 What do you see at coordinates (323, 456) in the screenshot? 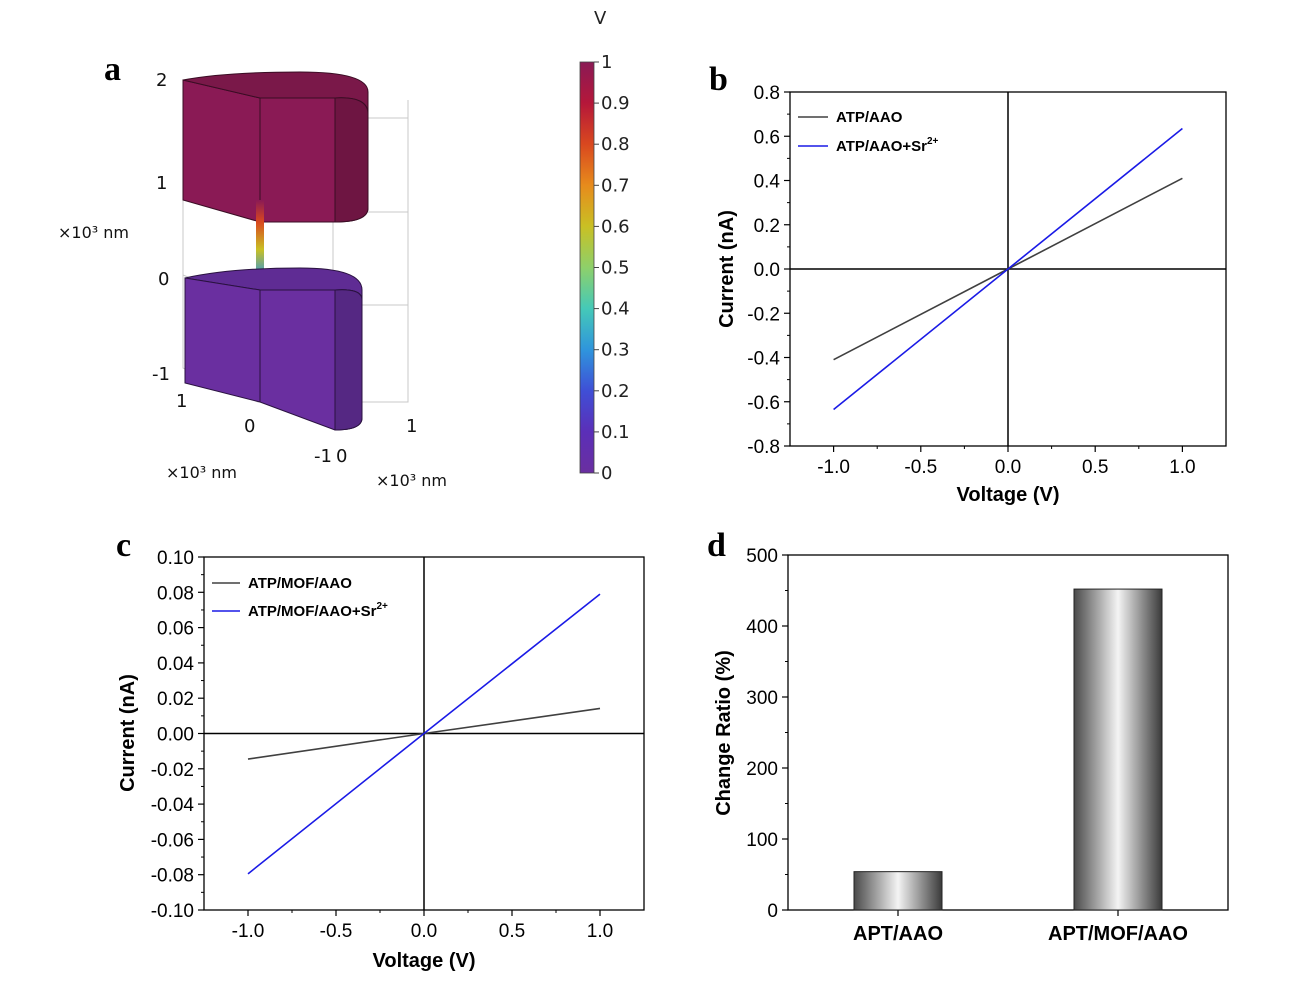
I see `x-tick-neg1: -1` at bounding box center [323, 456].